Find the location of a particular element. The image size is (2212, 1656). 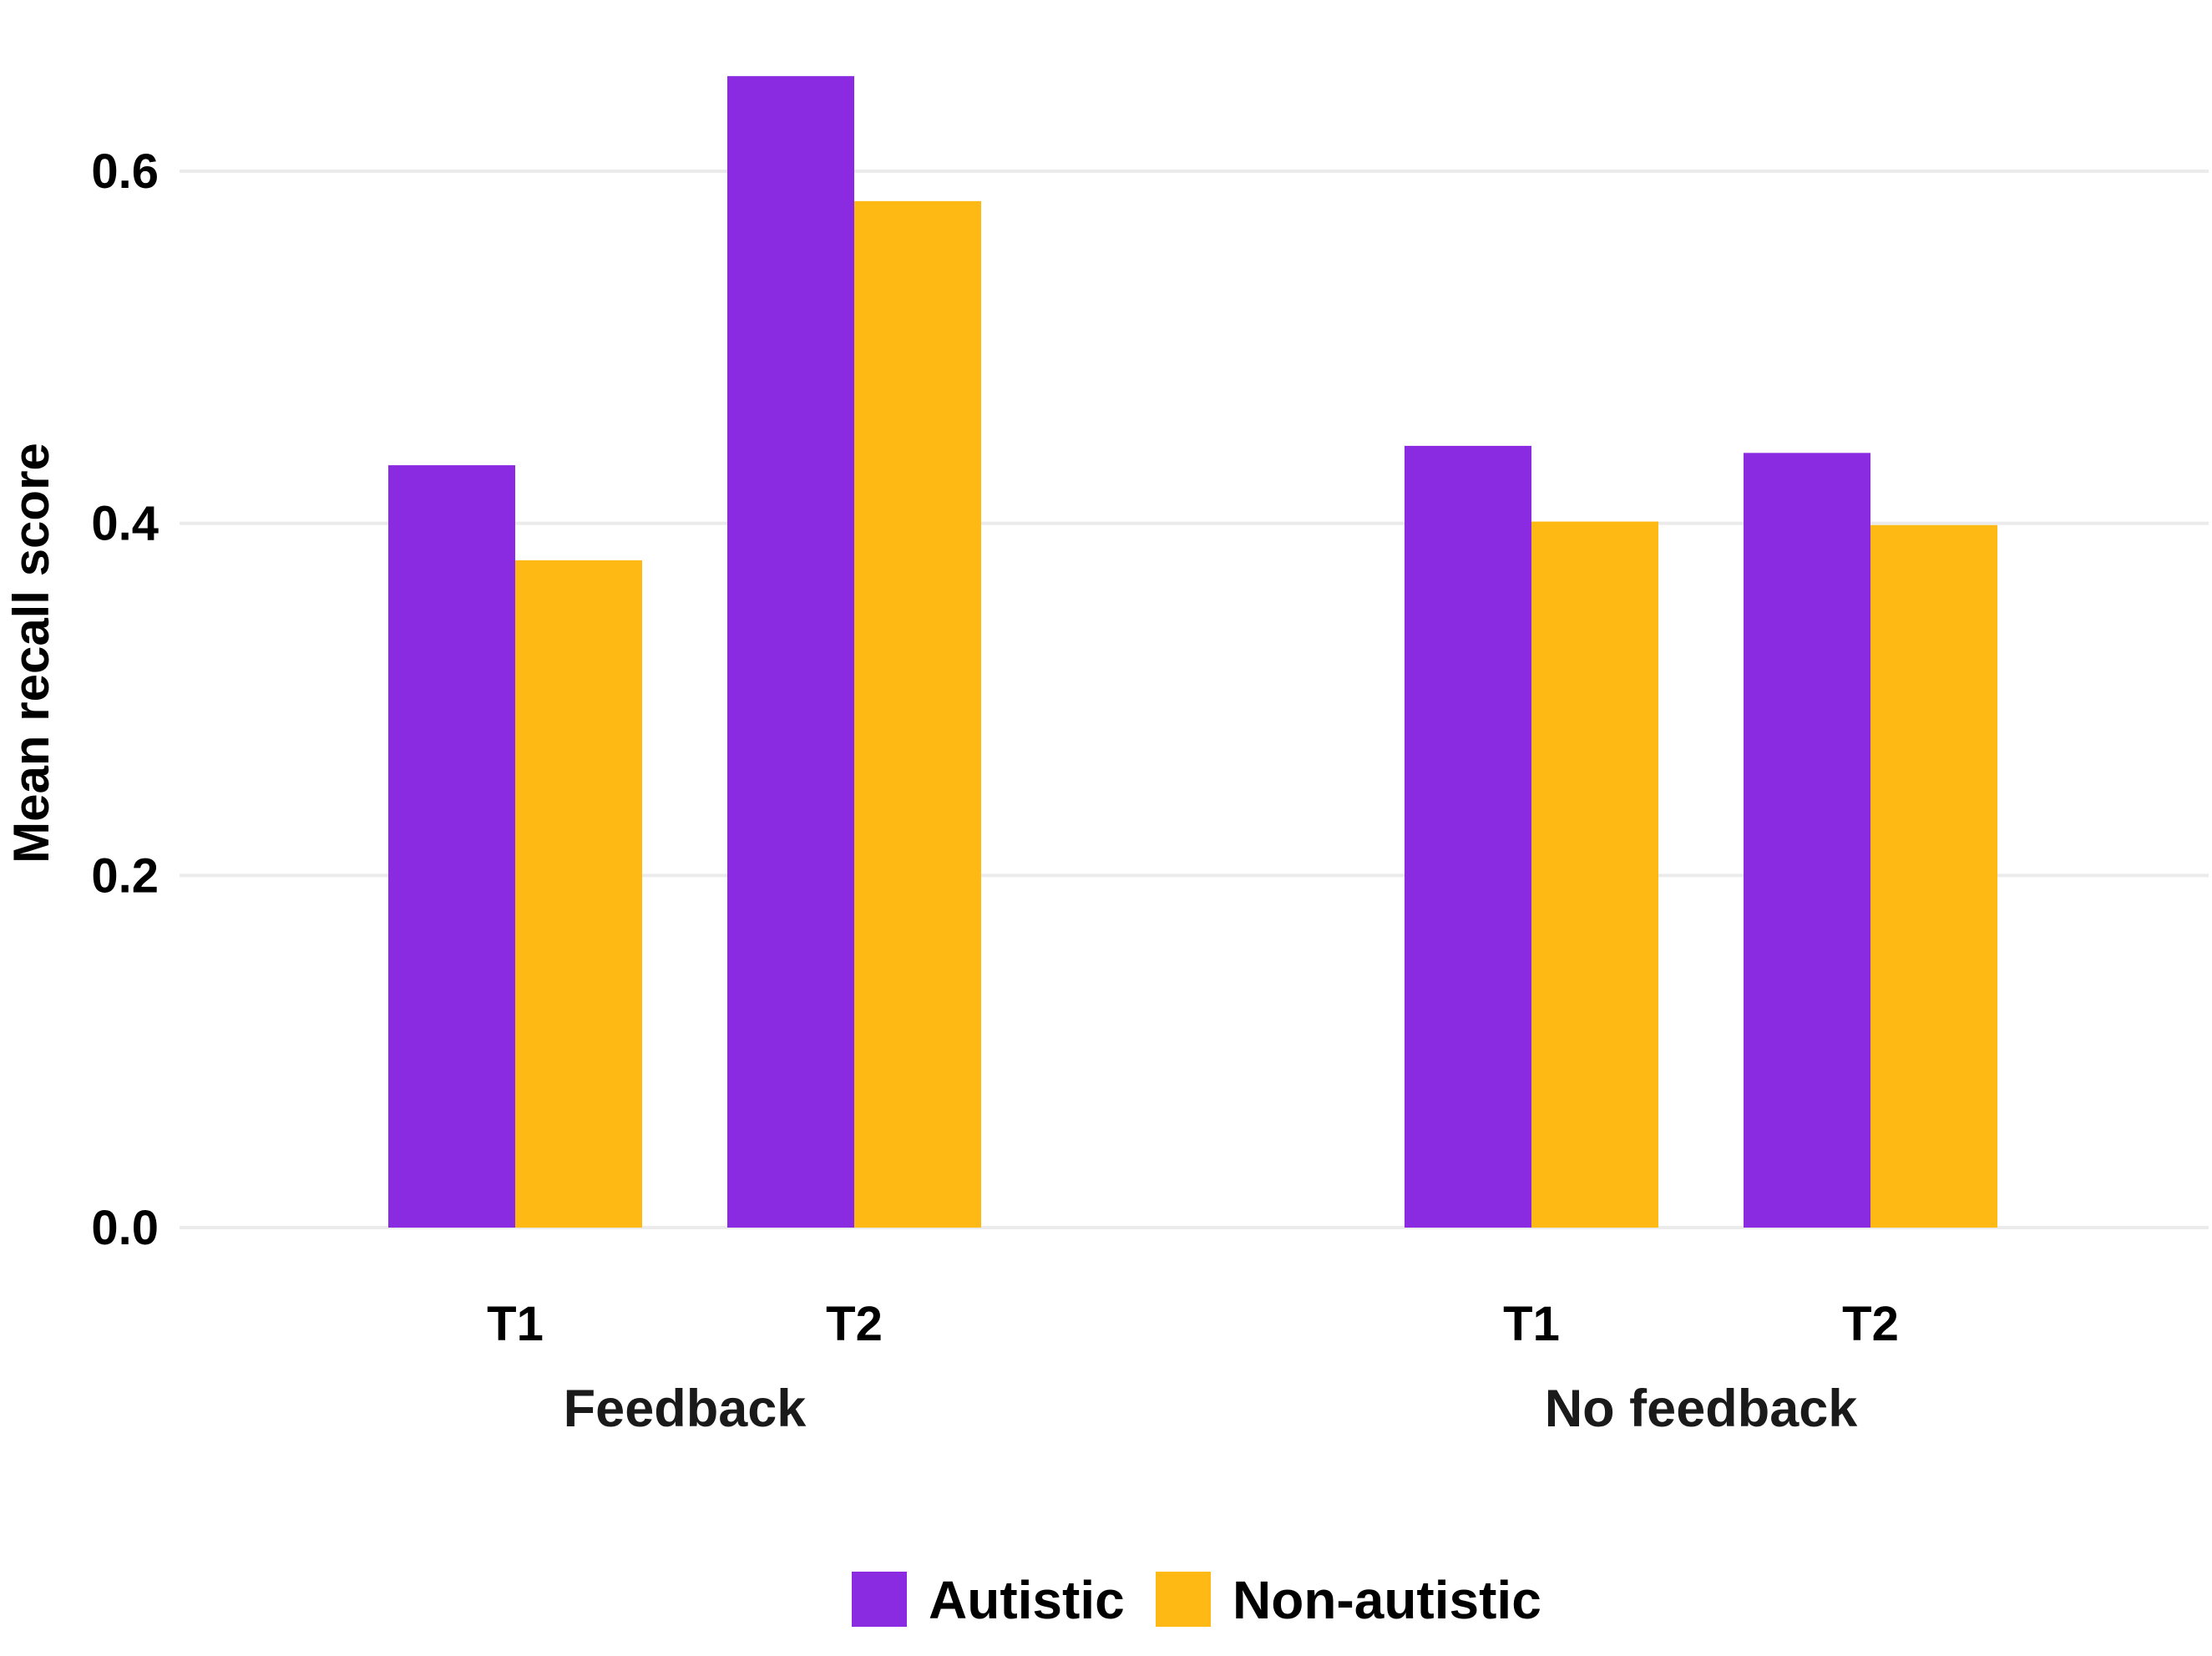

y-tick-label: 0.0 is located at coordinates (125, 1228).